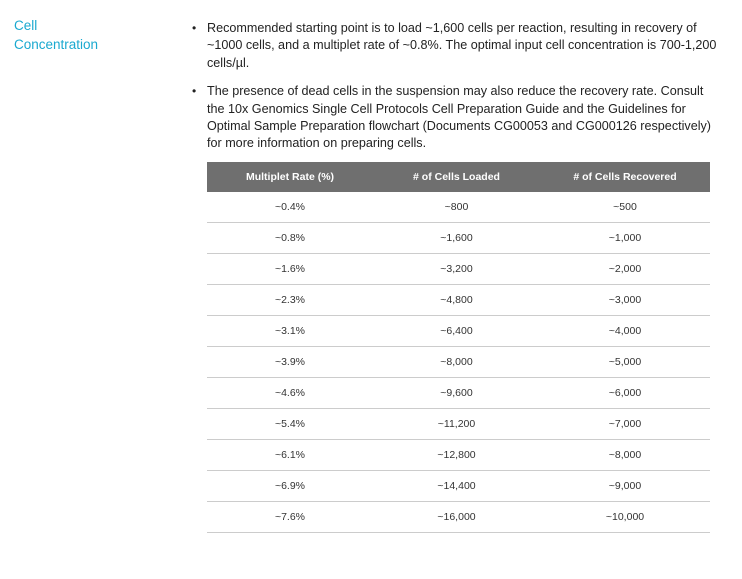  Describe the element at coordinates (290, 393) in the screenshot. I see `cell-multiplet-rate: ~4.6%` at that location.